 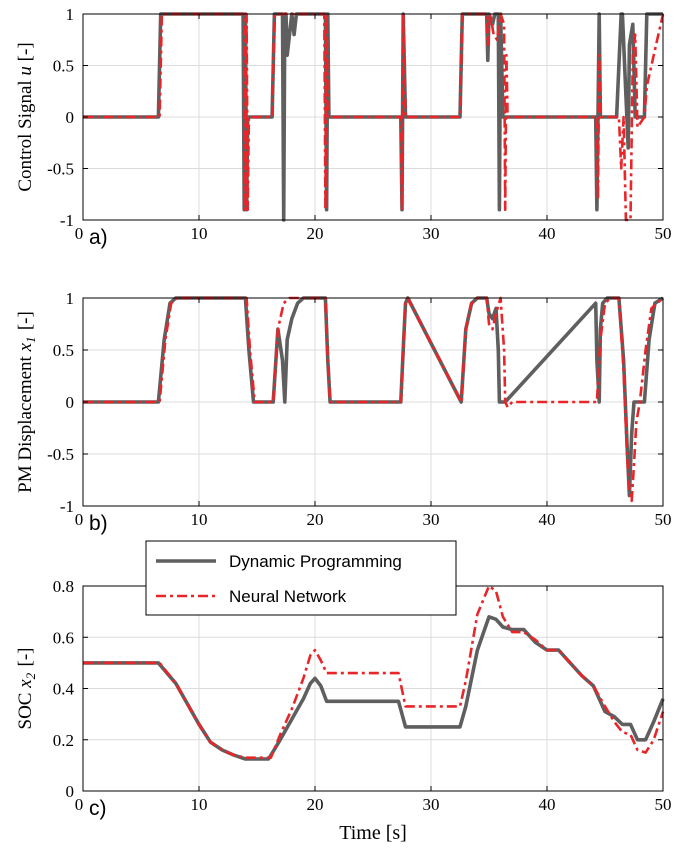 I want to click on y-tick-label: 0.2, so click(x=63, y=740).